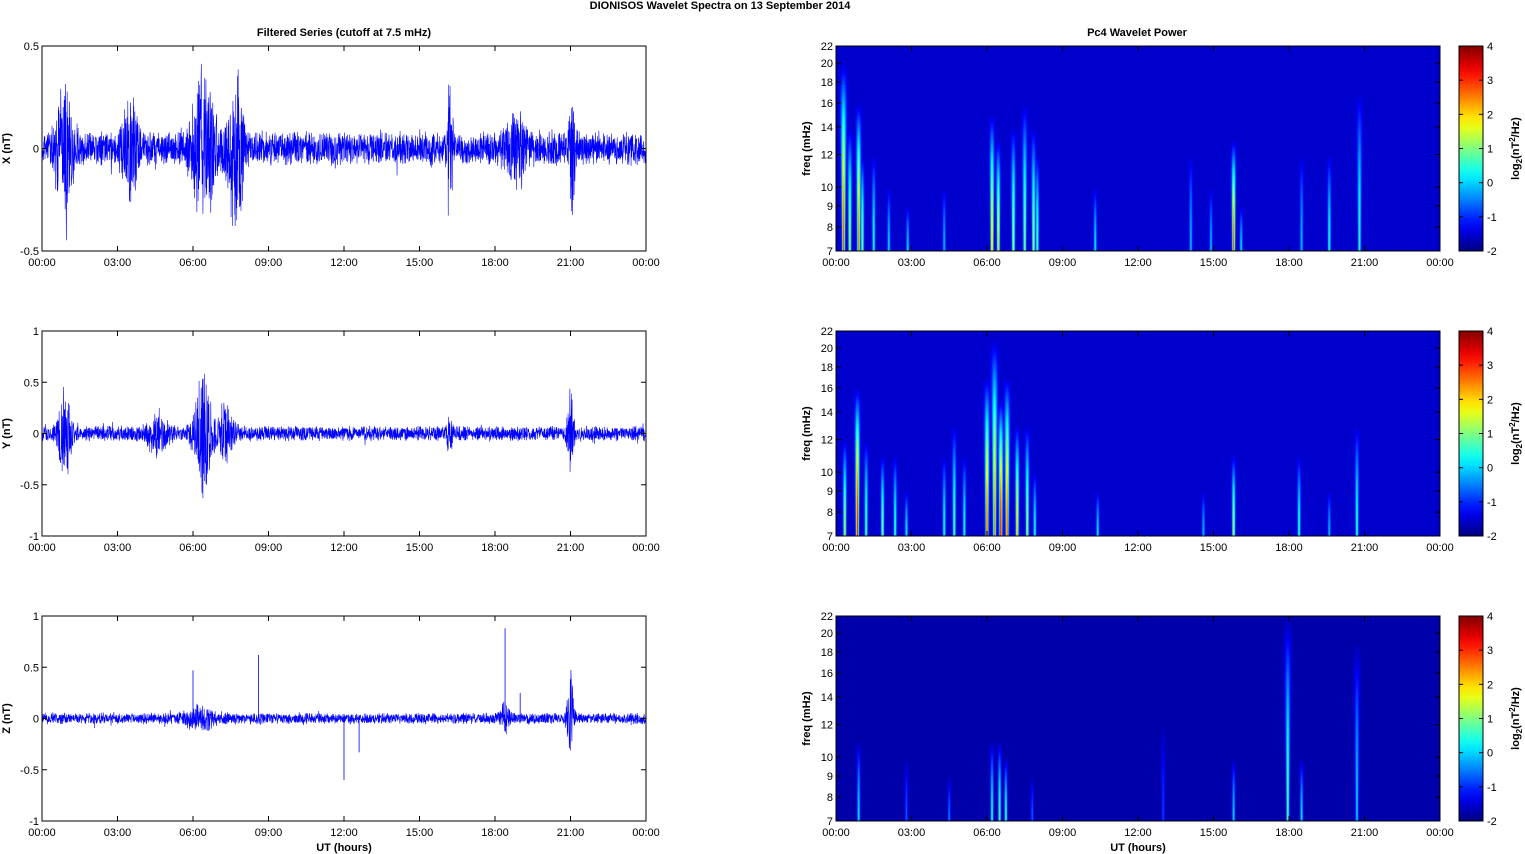  What do you see at coordinates (1516, 150) in the screenshot?
I see `colorbar-label-part: (nT` at bounding box center [1516, 150].